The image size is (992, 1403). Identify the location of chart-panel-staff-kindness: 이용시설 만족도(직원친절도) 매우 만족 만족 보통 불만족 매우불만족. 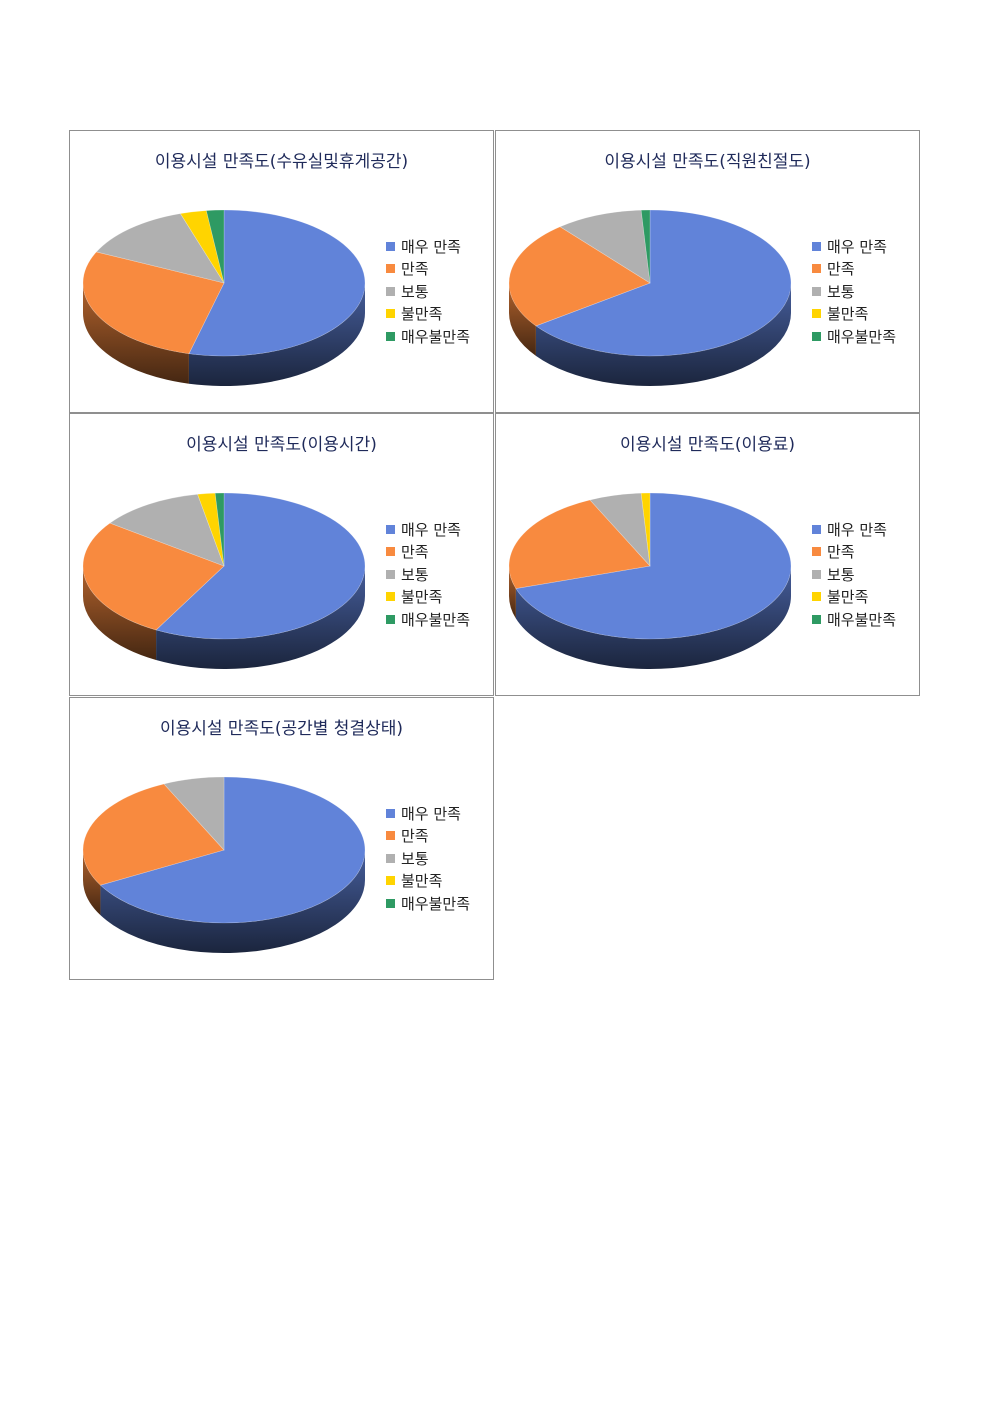
(707, 271).